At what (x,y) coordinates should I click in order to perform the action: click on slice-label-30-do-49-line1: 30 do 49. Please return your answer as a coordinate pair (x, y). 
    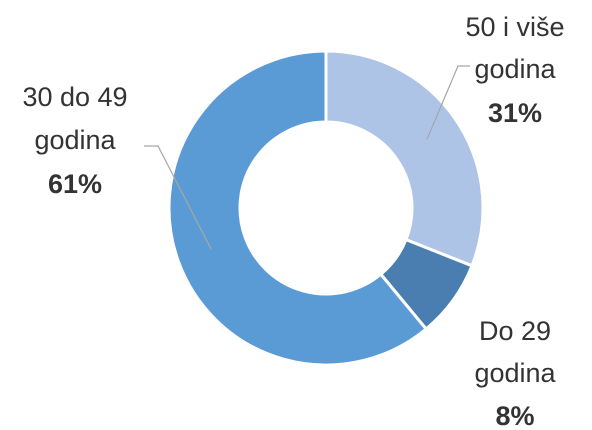
    Looking at the image, I should click on (74, 97).